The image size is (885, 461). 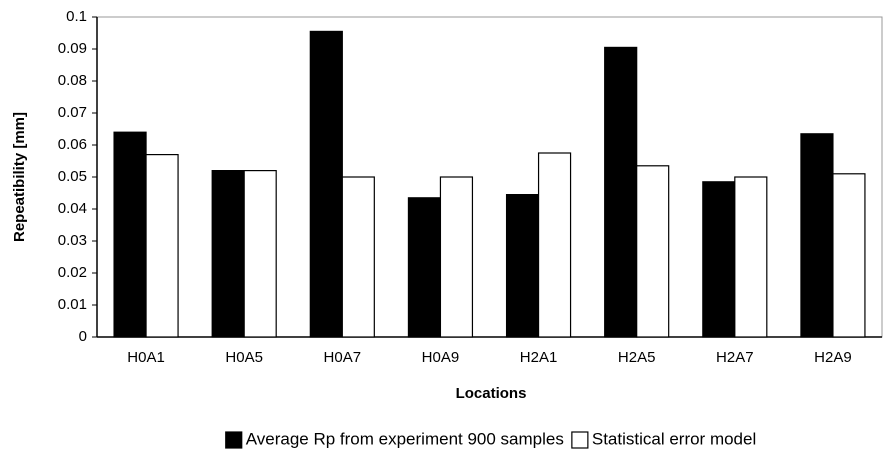 What do you see at coordinates (72, 240) in the screenshot?
I see `y-tick-label: 0.03` at bounding box center [72, 240].